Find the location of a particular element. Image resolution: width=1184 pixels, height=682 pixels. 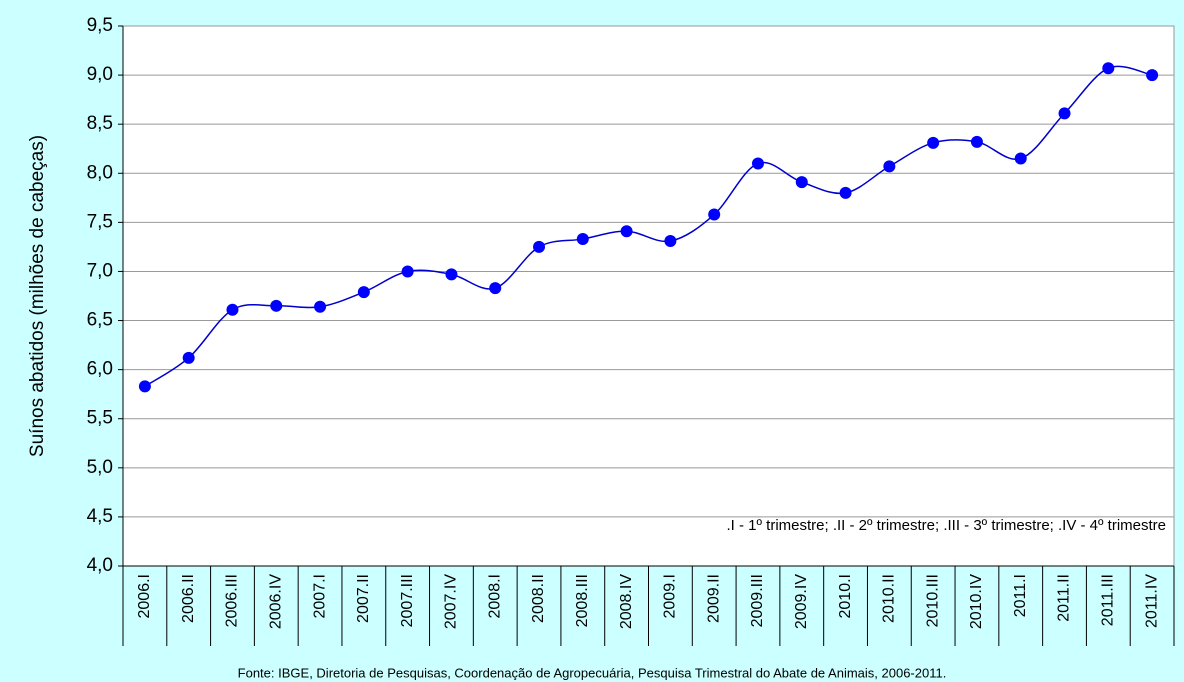

x-tick-label: 2008.II is located at coordinates (538, 598).